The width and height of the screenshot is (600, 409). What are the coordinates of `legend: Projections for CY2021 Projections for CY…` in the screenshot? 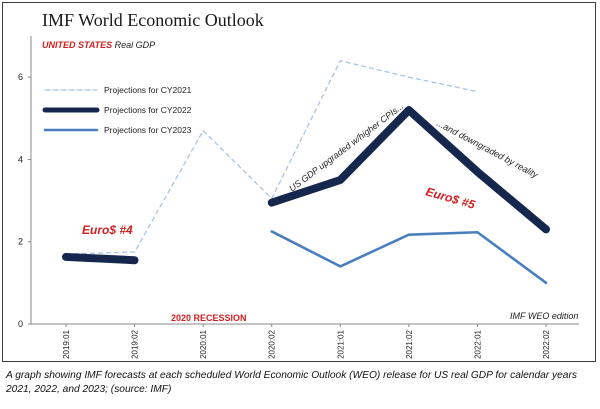 It's located at (117, 110).